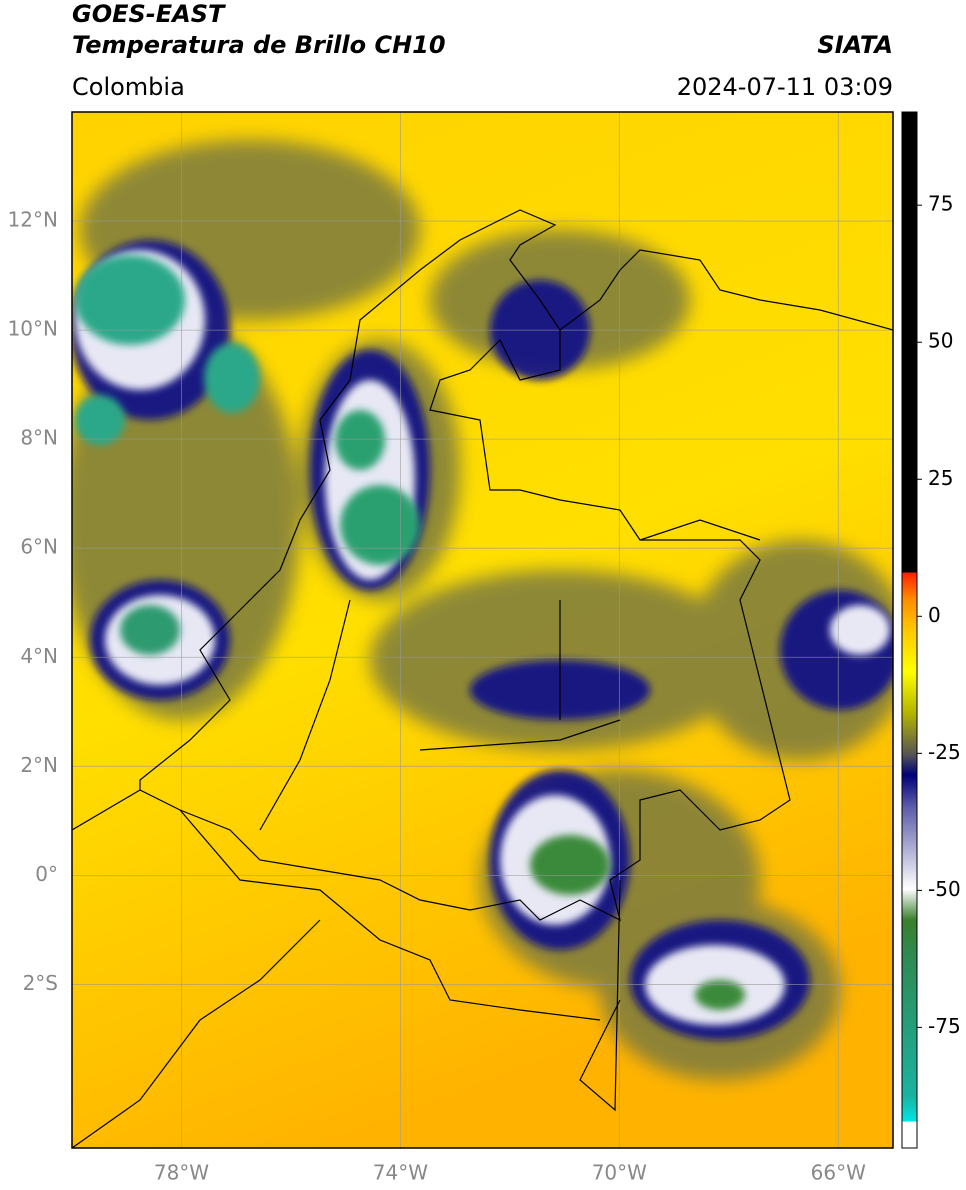 Image resolution: width=966 pixels, height=1190 pixels. I want to click on source: SIATA, so click(855, 45).